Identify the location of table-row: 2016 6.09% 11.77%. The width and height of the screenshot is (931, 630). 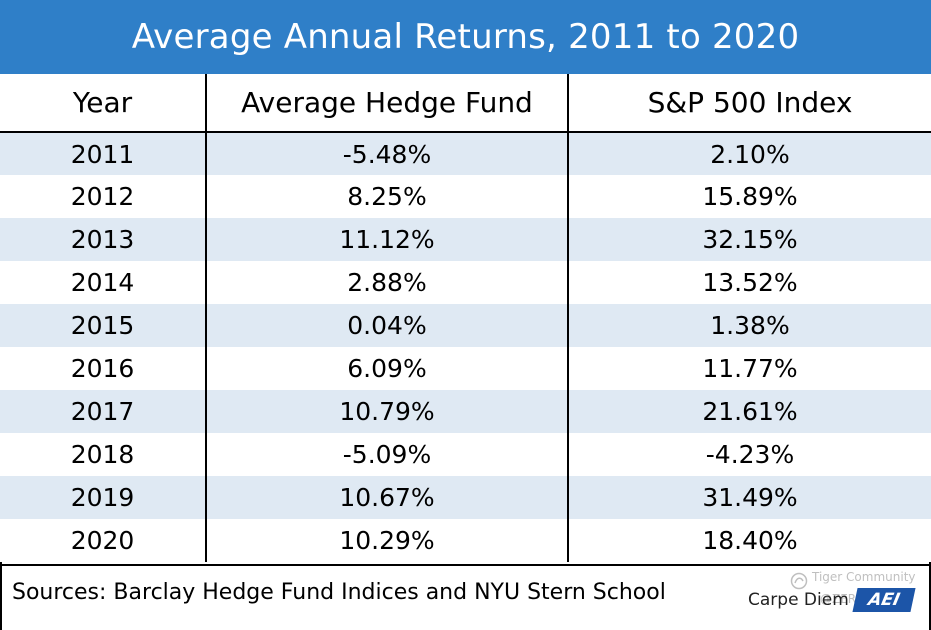
(465, 368).